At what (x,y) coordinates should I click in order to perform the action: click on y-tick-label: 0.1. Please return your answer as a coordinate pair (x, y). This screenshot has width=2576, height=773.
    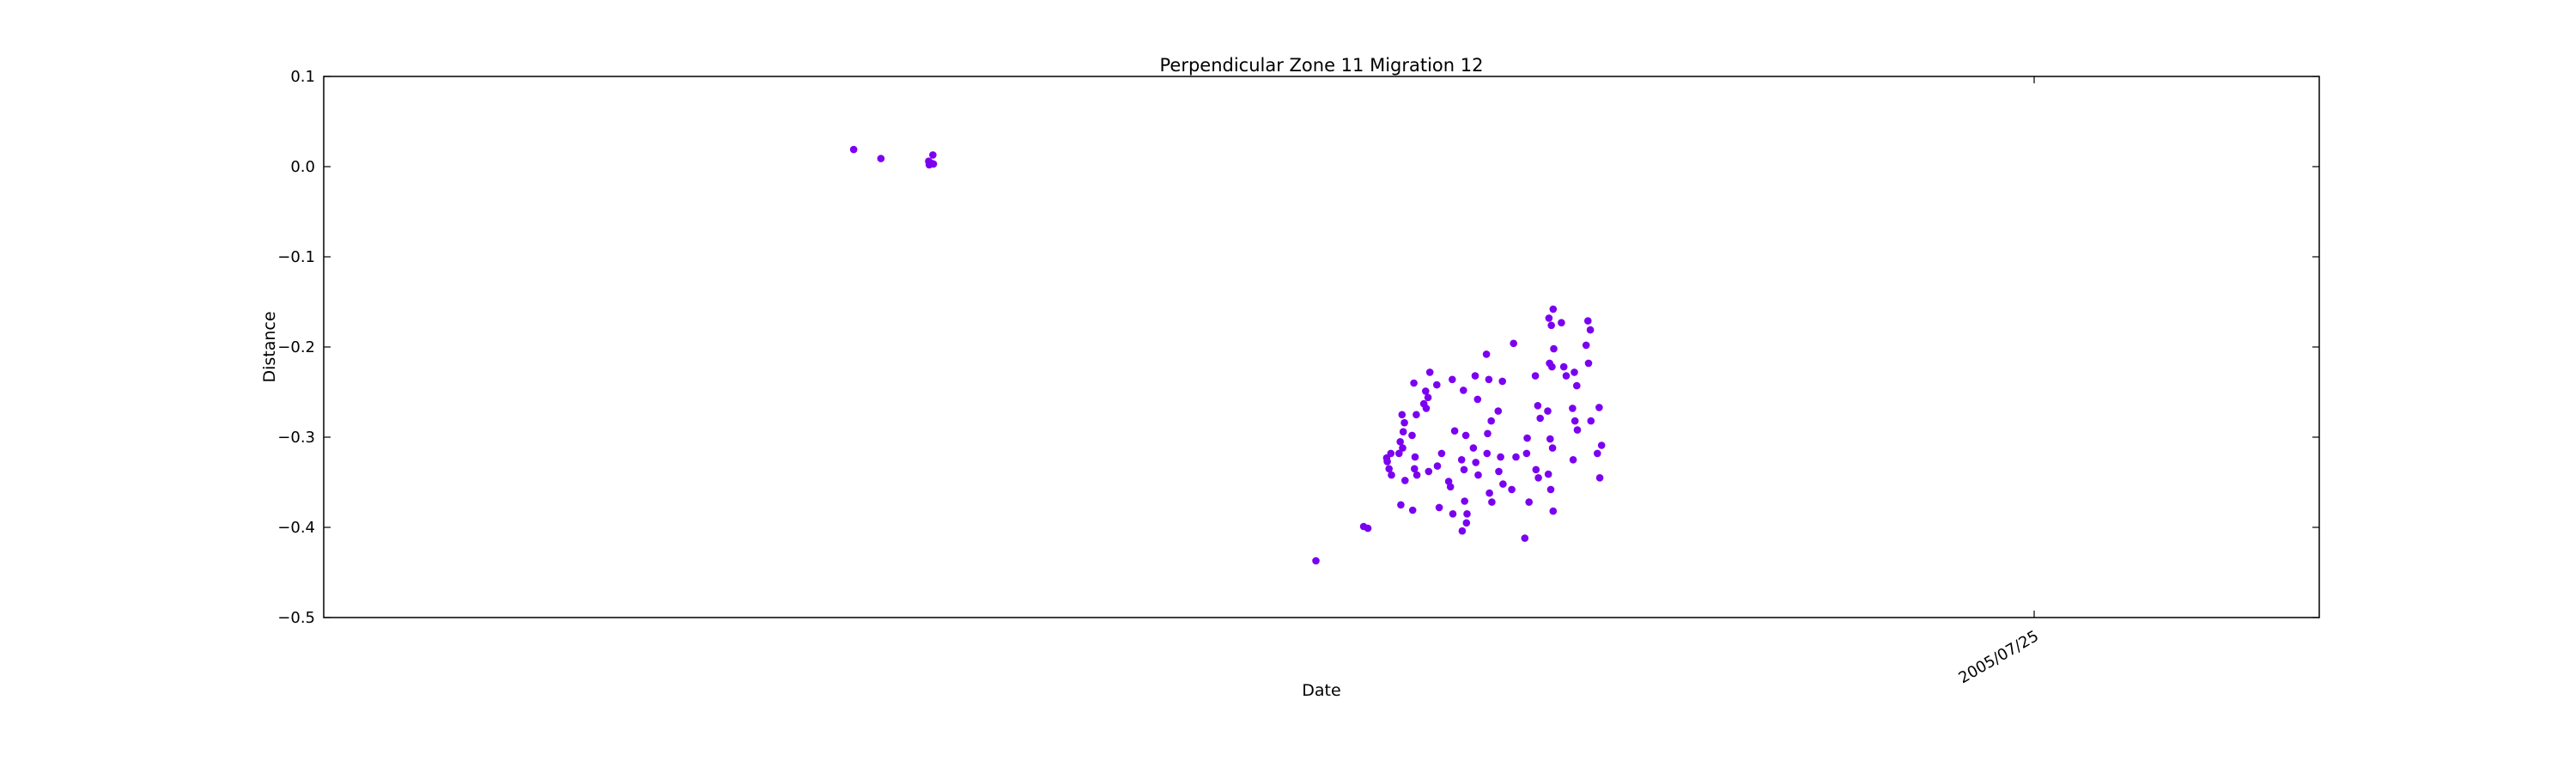
    Looking at the image, I should click on (302, 77).